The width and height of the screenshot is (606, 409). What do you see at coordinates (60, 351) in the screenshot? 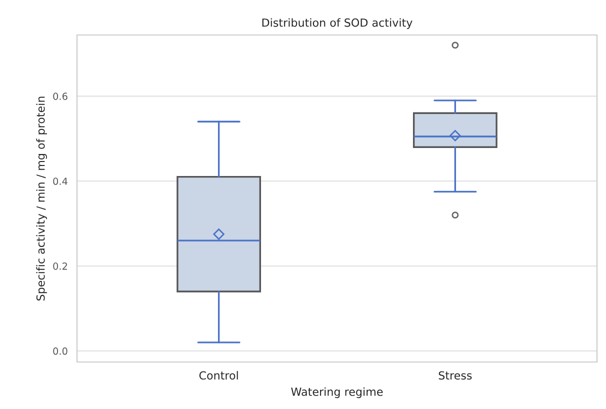
I see `y-tick-label: 0.0` at bounding box center [60, 351].